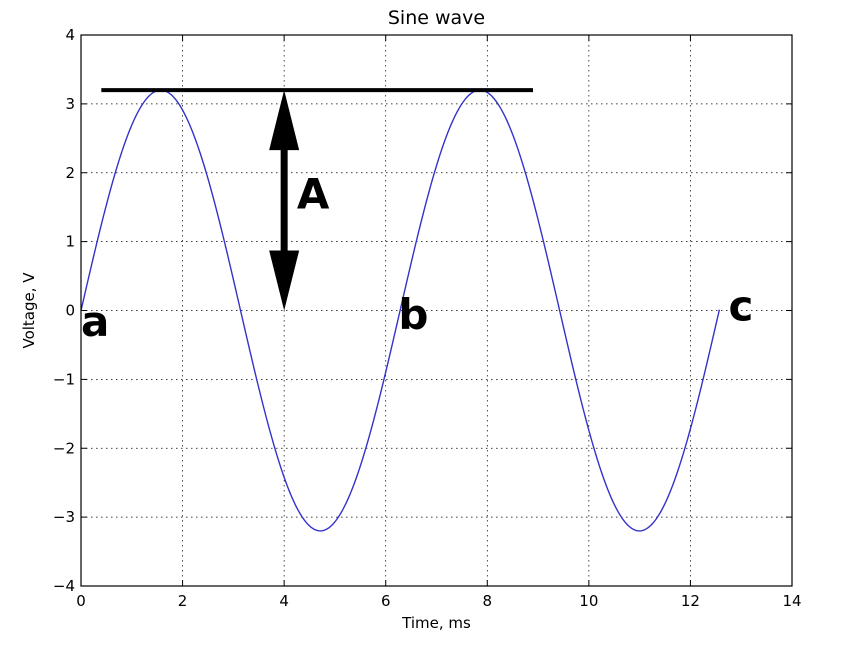 This screenshot has height=645, width=865. Describe the element at coordinates (413, 314) in the screenshot. I see `point-label-b: b` at that location.